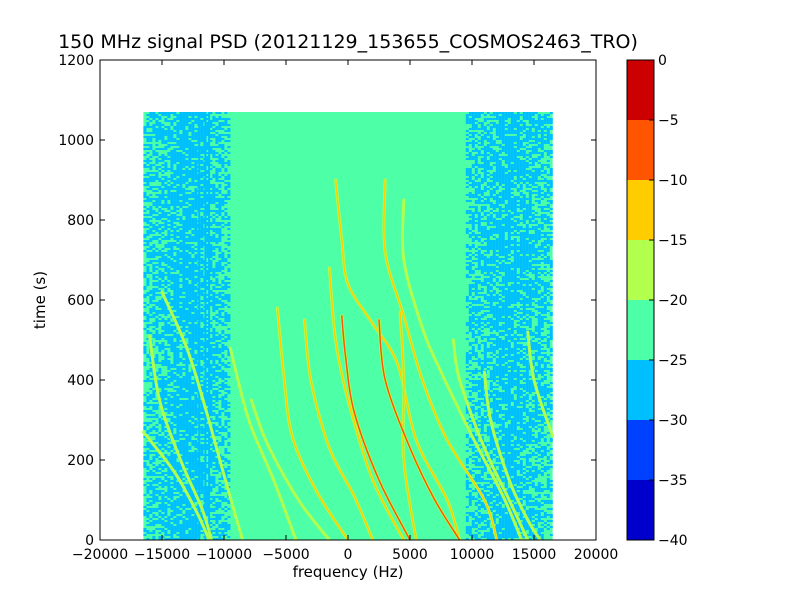 The image size is (800, 600). What do you see at coordinates (80, 221) in the screenshot?
I see `y-tick-label: 800` at bounding box center [80, 221].